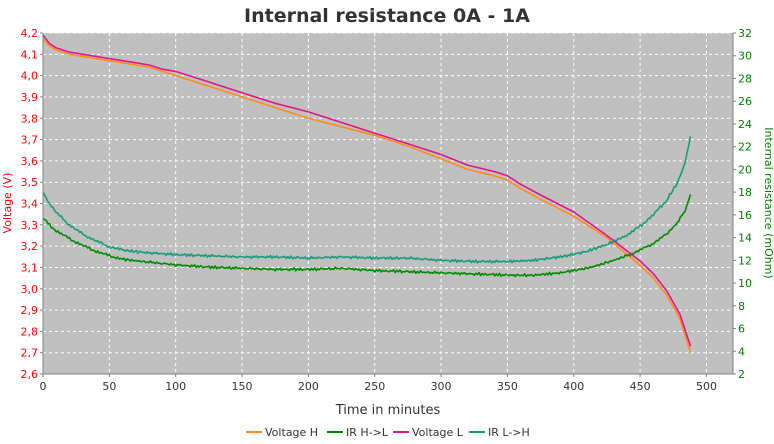  I want to click on left-tick-label: 3,5, so click(30, 182).